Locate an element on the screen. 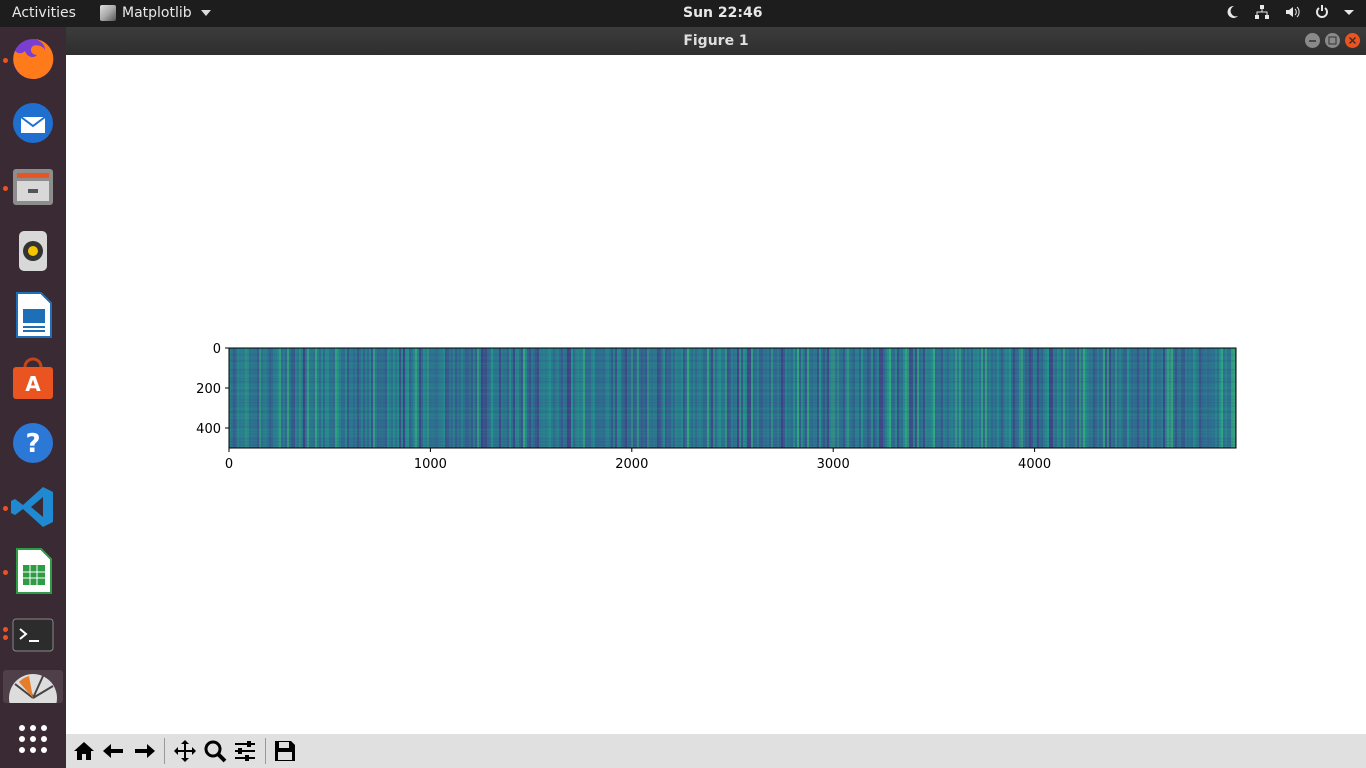 The height and width of the screenshot is (768, 1366). y-tick-label: 200 is located at coordinates (208, 389).